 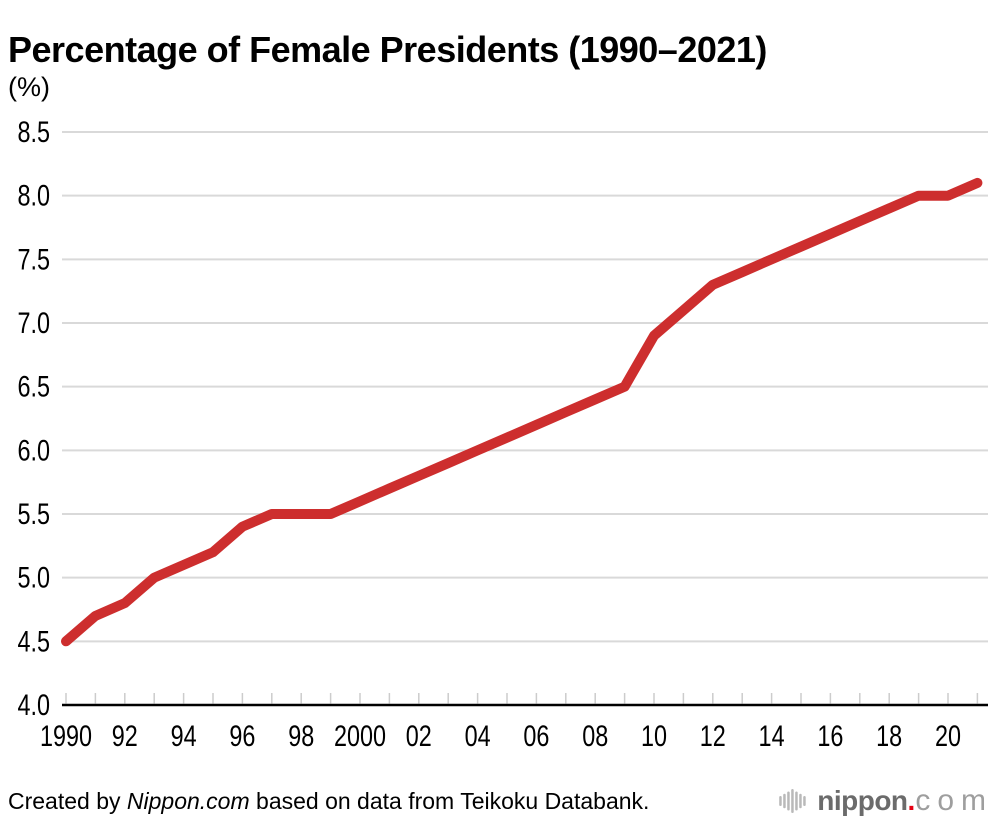 I want to click on y-tick-label: 8.5, so click(x=33, y=131).